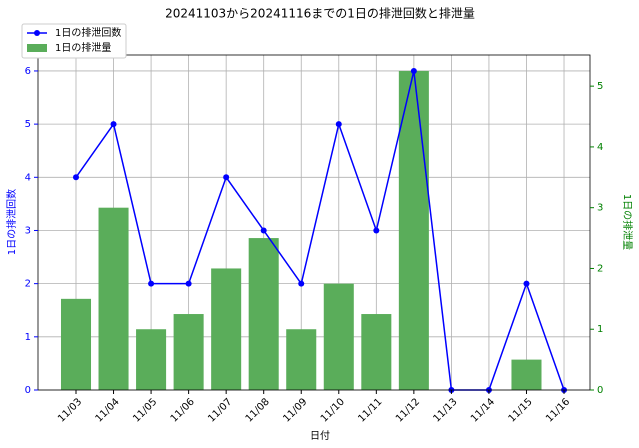  I want to click on x-tick-label: 11/08, so click(258, 410).